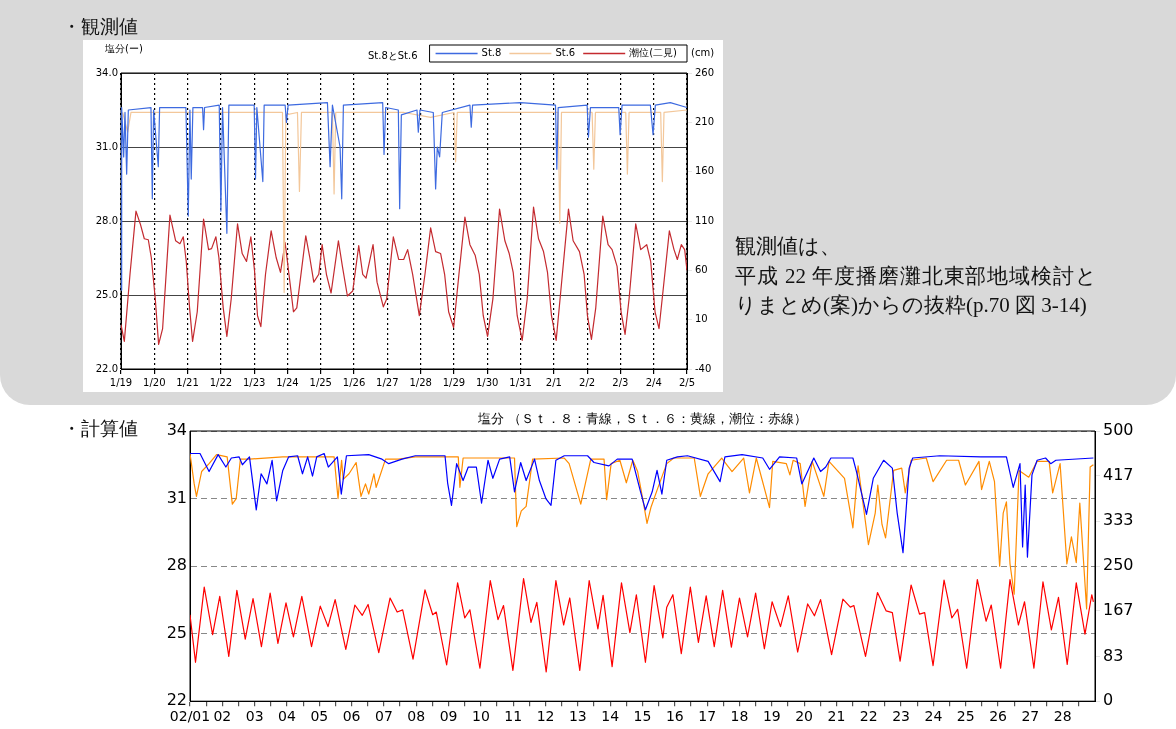 The image size is (1176, 729). What do you see at coordinates (868, 716) in the screenshot?
I see `x-tick-label: 22` at bounding box center [868, 716].